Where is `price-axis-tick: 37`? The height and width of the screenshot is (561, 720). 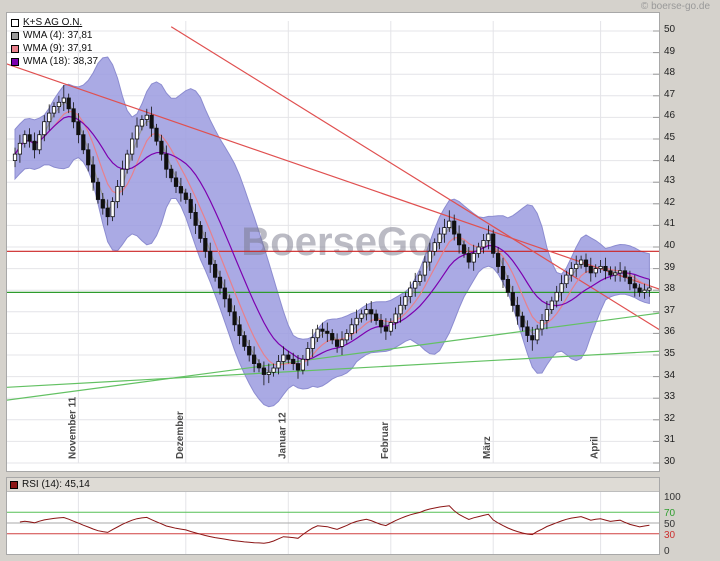
price-axis-tick: 37 is located at coordinates (670, 310).